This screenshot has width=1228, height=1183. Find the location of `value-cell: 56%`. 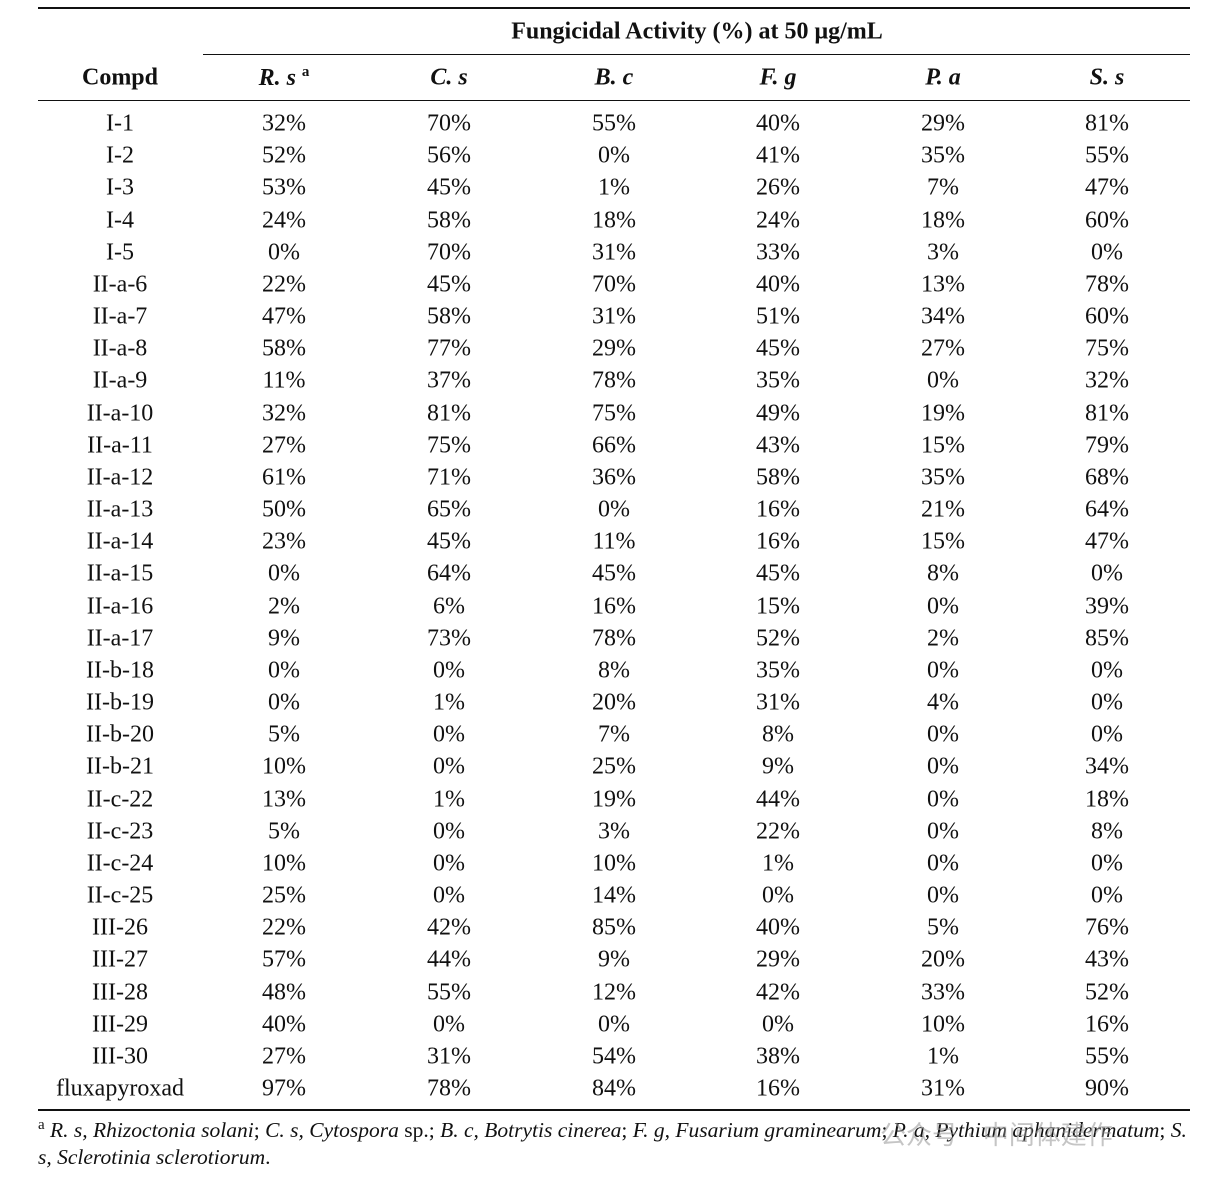

value-cell: 56% is located at coordinates (449, 155).